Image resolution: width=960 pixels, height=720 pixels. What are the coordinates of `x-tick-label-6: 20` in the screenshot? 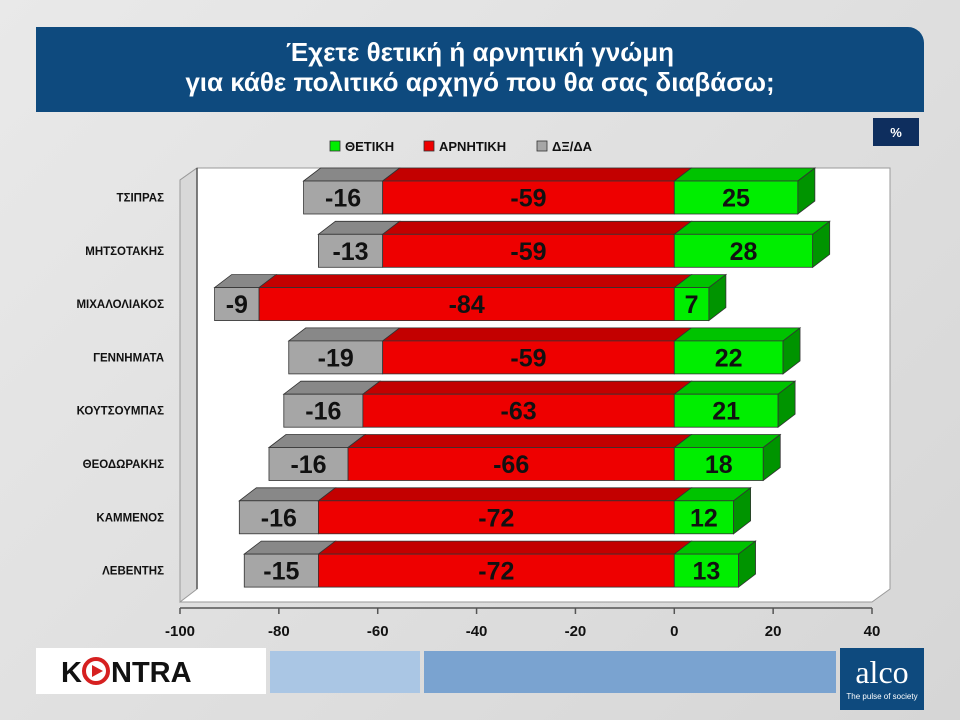 It's located at (773, 631).